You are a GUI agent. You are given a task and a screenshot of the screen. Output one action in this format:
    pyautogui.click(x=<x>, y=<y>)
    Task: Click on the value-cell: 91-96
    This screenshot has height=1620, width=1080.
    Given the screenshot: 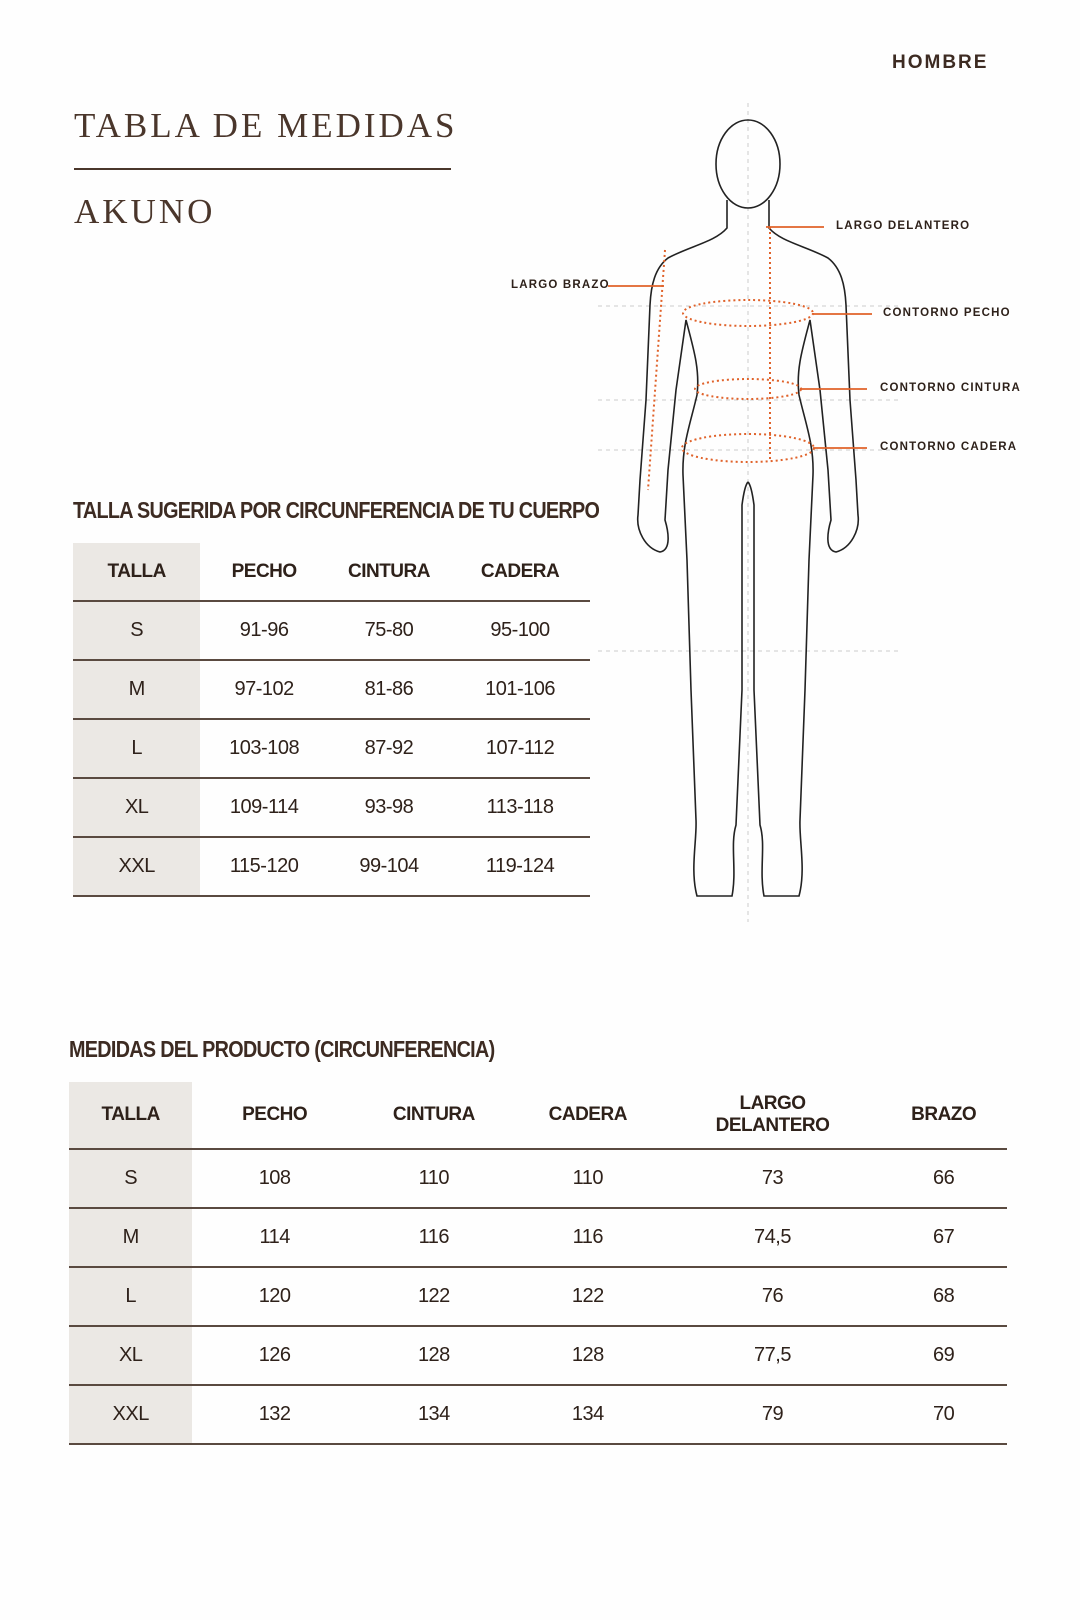 What is the action you would take?
    pyautogui.click(x=264, y=630)
    